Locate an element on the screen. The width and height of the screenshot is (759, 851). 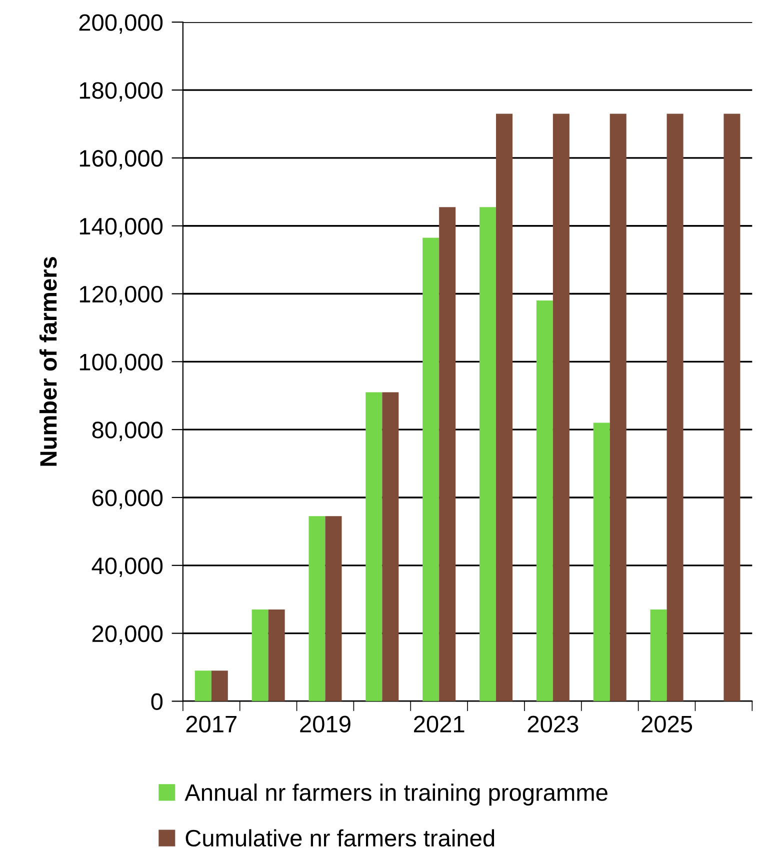
y-tick-label: 80,000 is located at coordinates (127, 432).